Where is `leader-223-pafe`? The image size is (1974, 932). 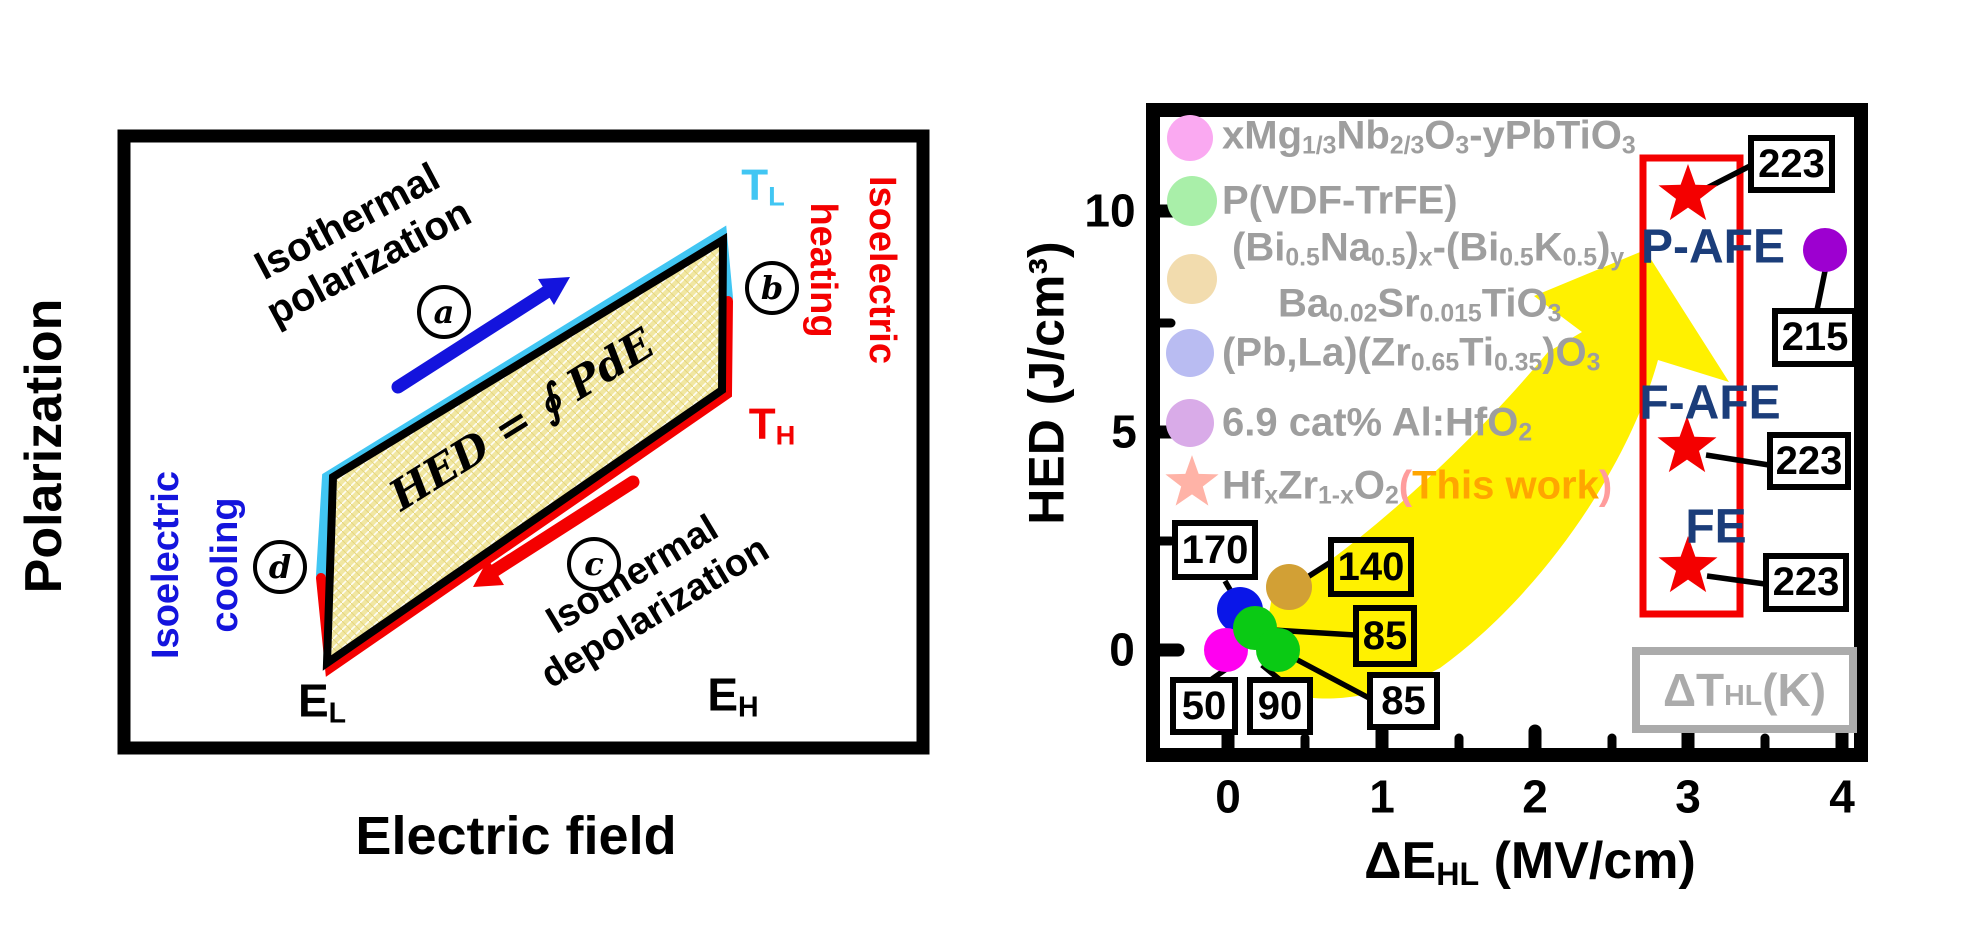
leader-223-pafe is located at coordinates (1728, 177).